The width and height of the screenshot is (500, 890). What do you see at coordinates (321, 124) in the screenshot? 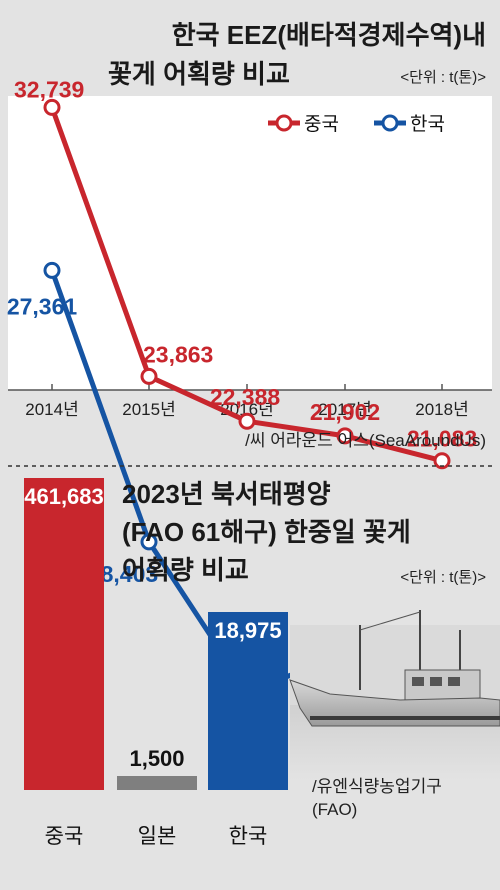
I see `legend-label-china: 중국` at bounding box center [321, 124].